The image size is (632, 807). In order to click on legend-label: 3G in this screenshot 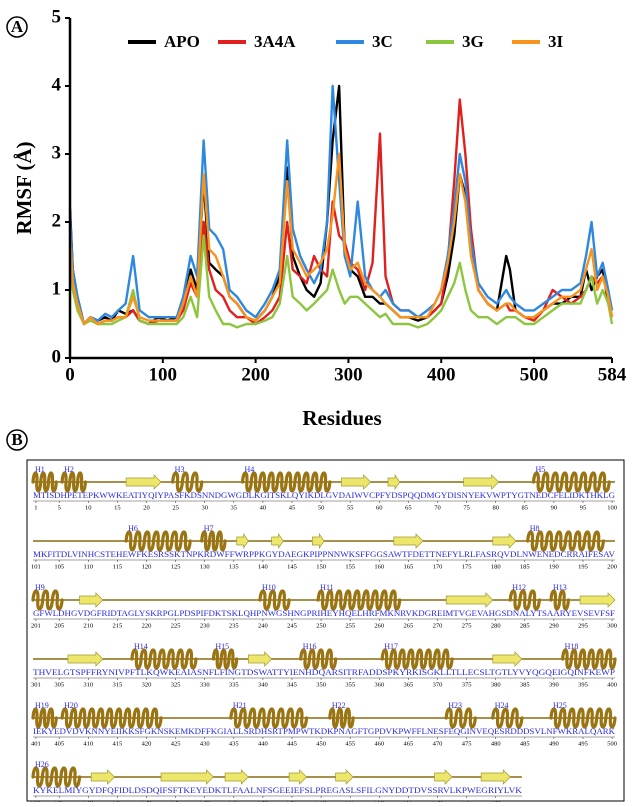, I will do `click(473, 41)`.